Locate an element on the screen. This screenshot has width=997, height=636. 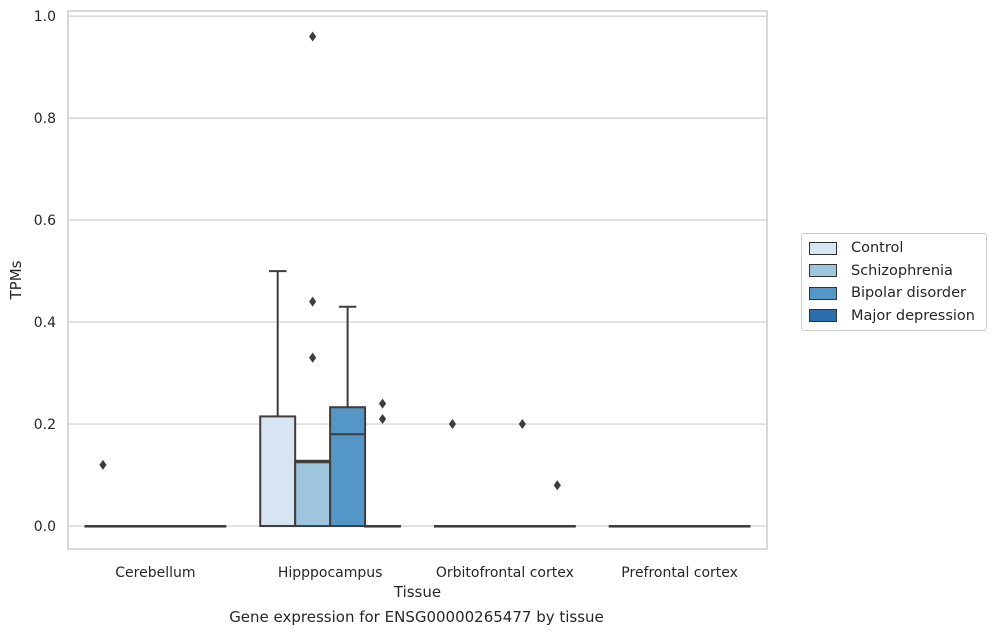
x-tick-label: Cerebellum is located at coordinates (155, 573).